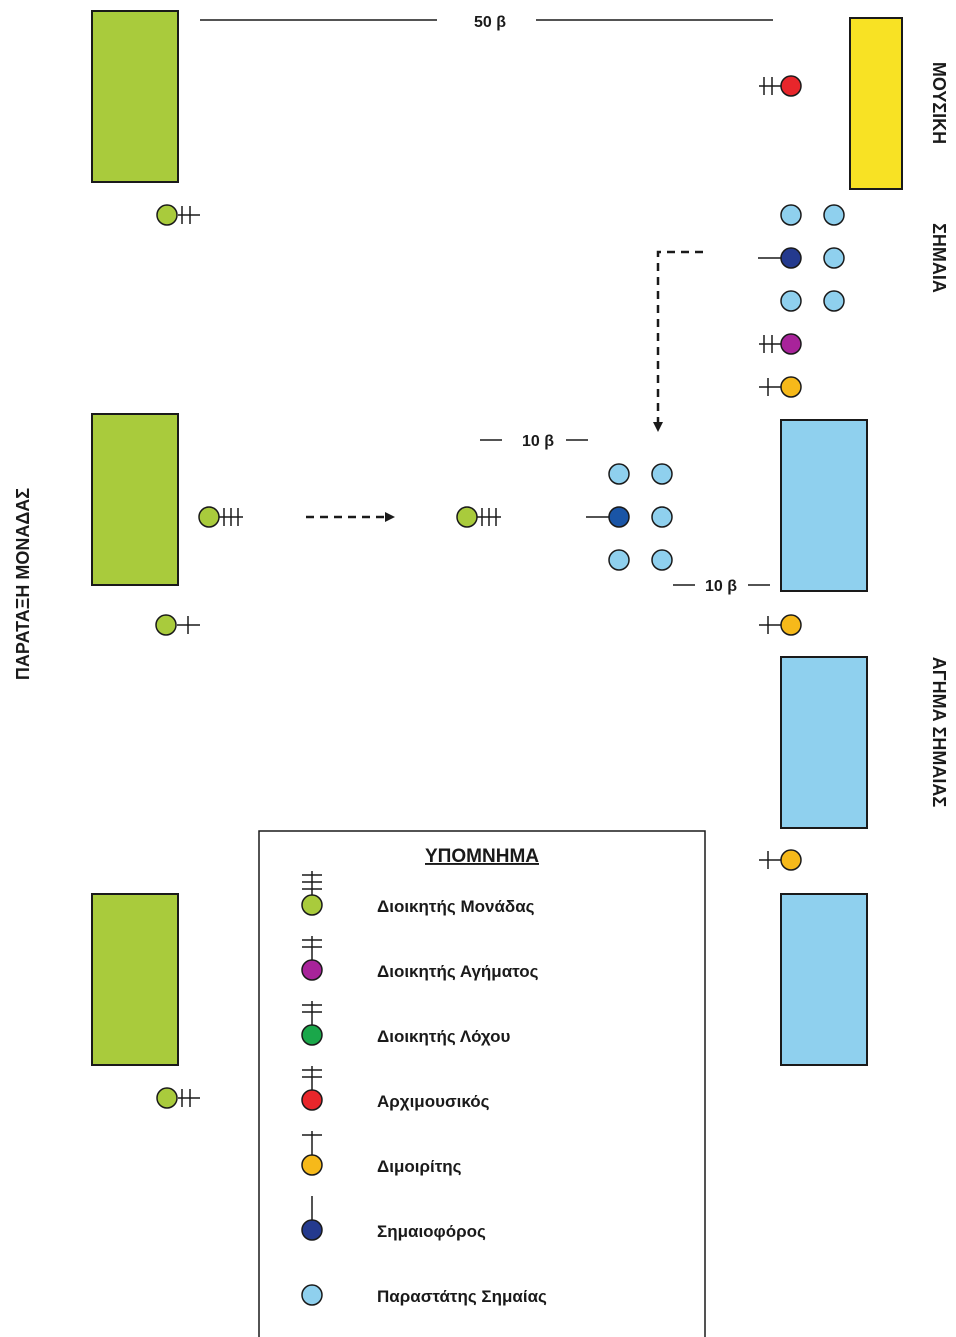  I want to click on legend-item-label: Διοικητής Αγήματος, so click(458, 971).